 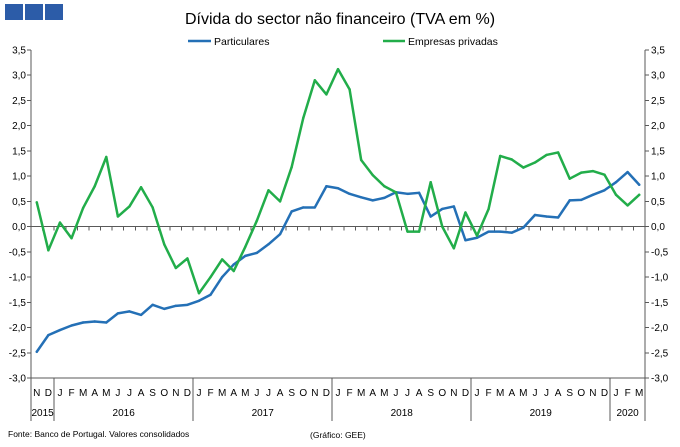 What do you see at coordinates (18, 379) in the screenshot?
I see `y-tick-label-left: -3,0` at bounding box center [18, 379].